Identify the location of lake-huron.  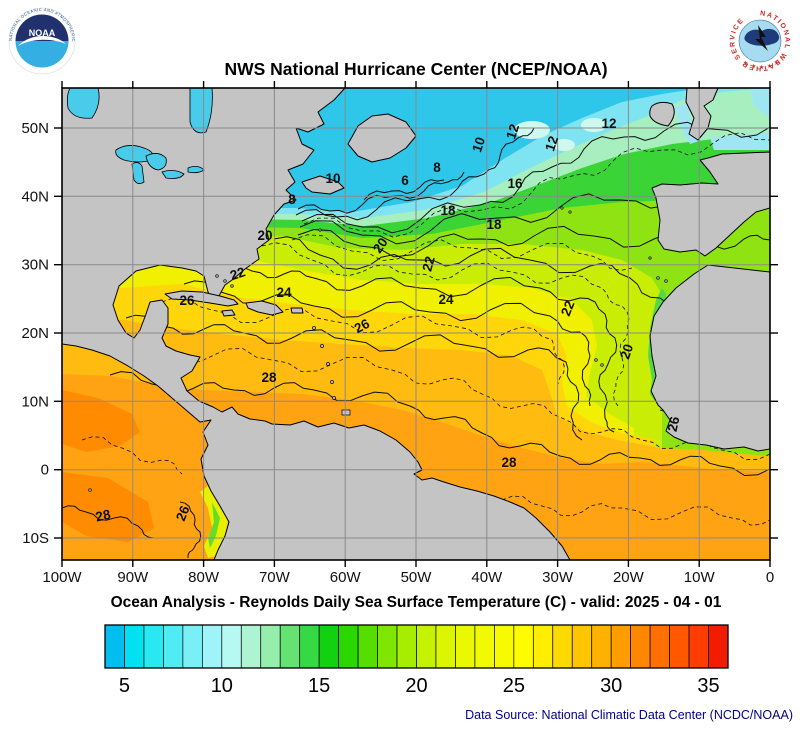
(156, 162).